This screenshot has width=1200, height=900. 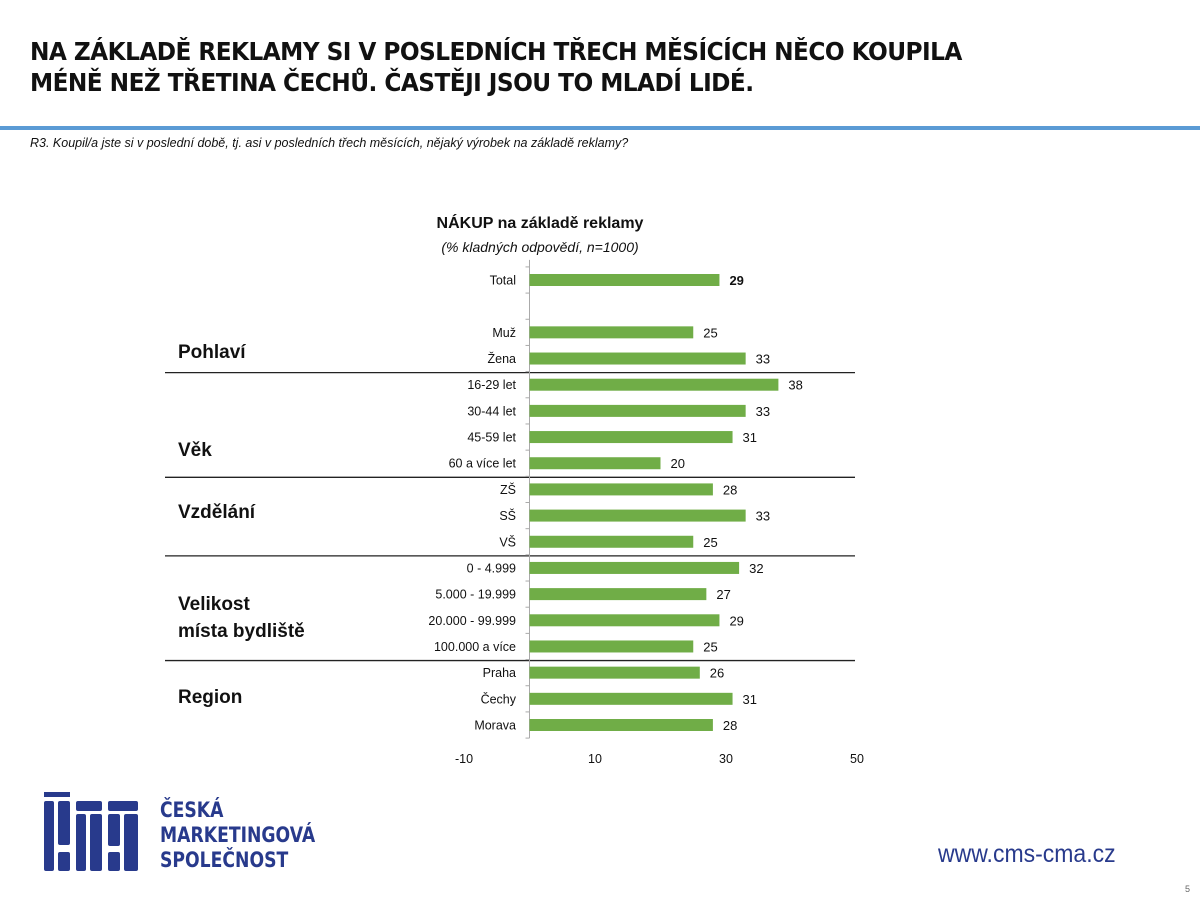 I want to click on category-label: 16-29 let, so click(x=491, y=385).